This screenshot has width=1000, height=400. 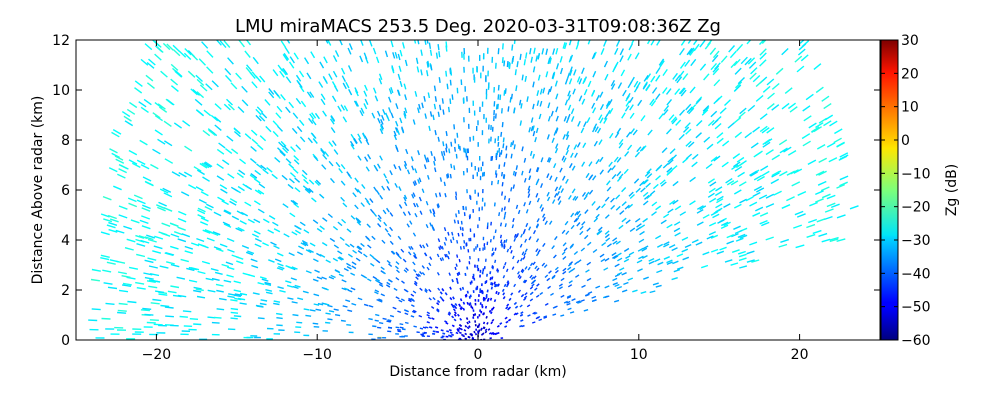 What do you see at coordinates (65, 141) in the screenshot?
I see `y-tick-label: 8` at bounding box center [65, 141].